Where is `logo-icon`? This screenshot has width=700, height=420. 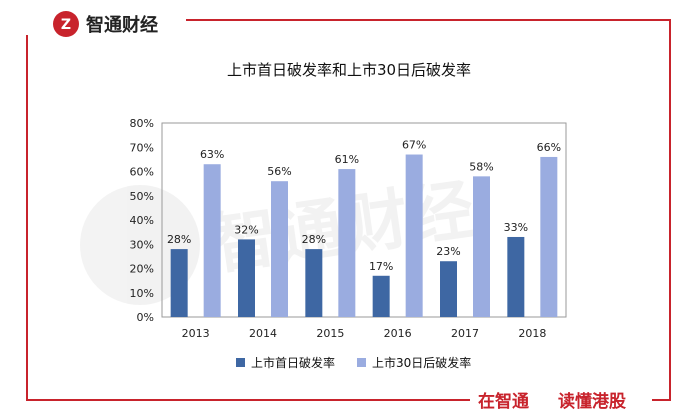 logo-icon is located at coordinates (66, 24).